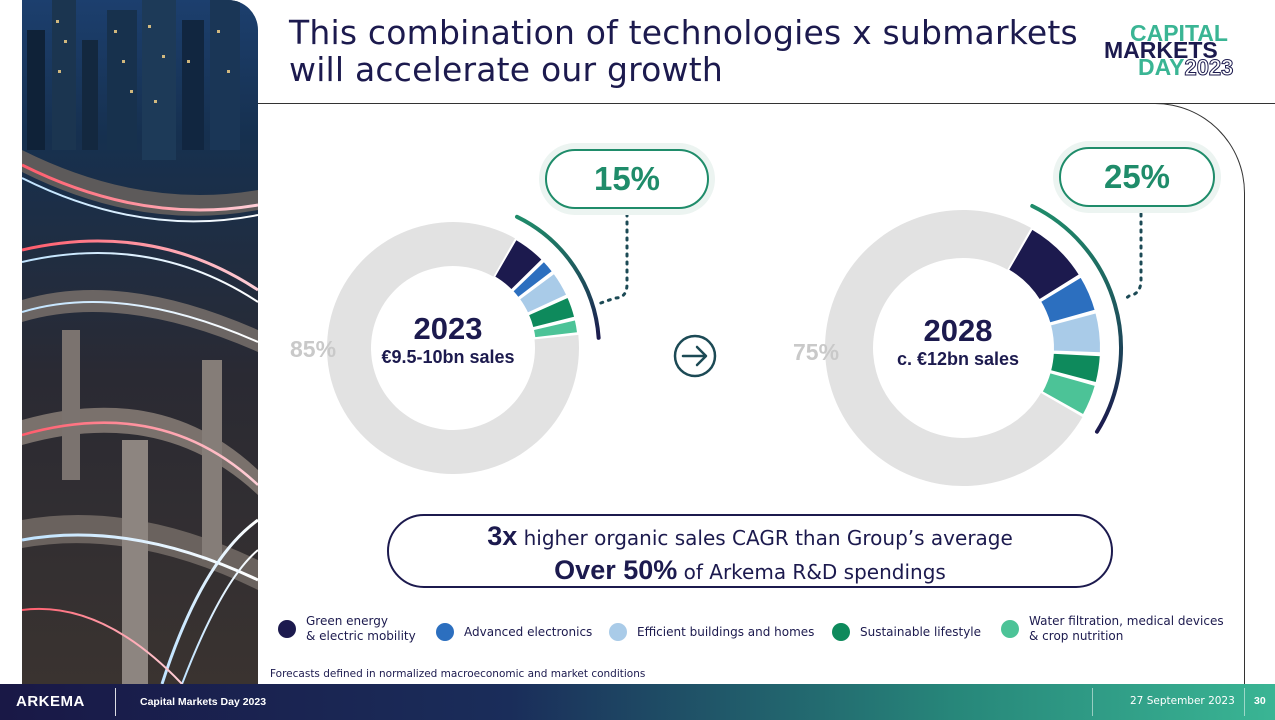 Image resolution: width=1275 pixels, height=720 pixels. I want to click on legend-label: Sustainable lifestyle, so click(921, 631).